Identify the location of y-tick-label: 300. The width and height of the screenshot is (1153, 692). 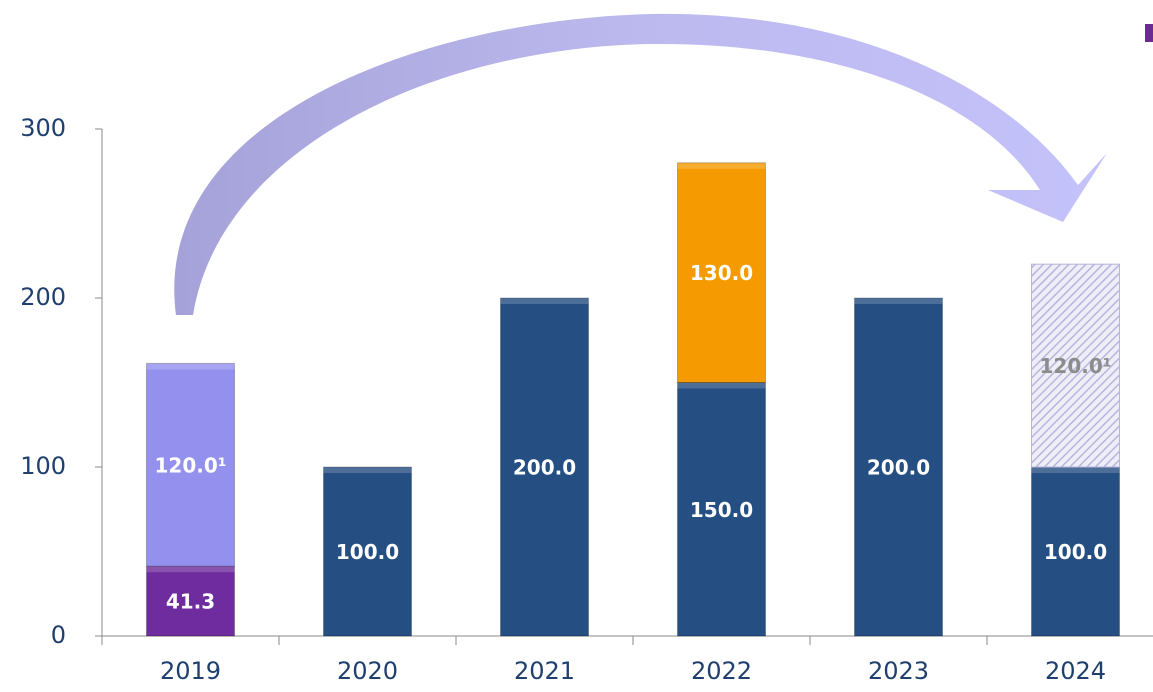
(43, 128).